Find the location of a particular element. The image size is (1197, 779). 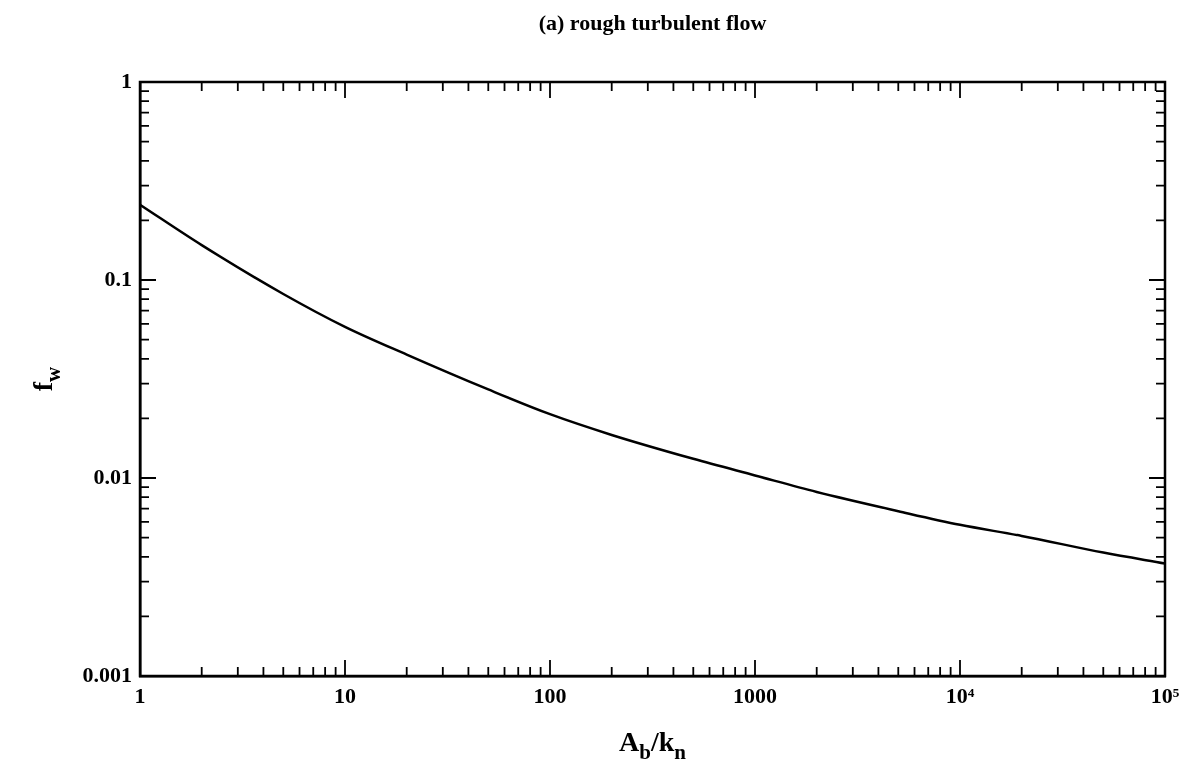

x-tick-label: 1000 is located at coordinates (755, 695).